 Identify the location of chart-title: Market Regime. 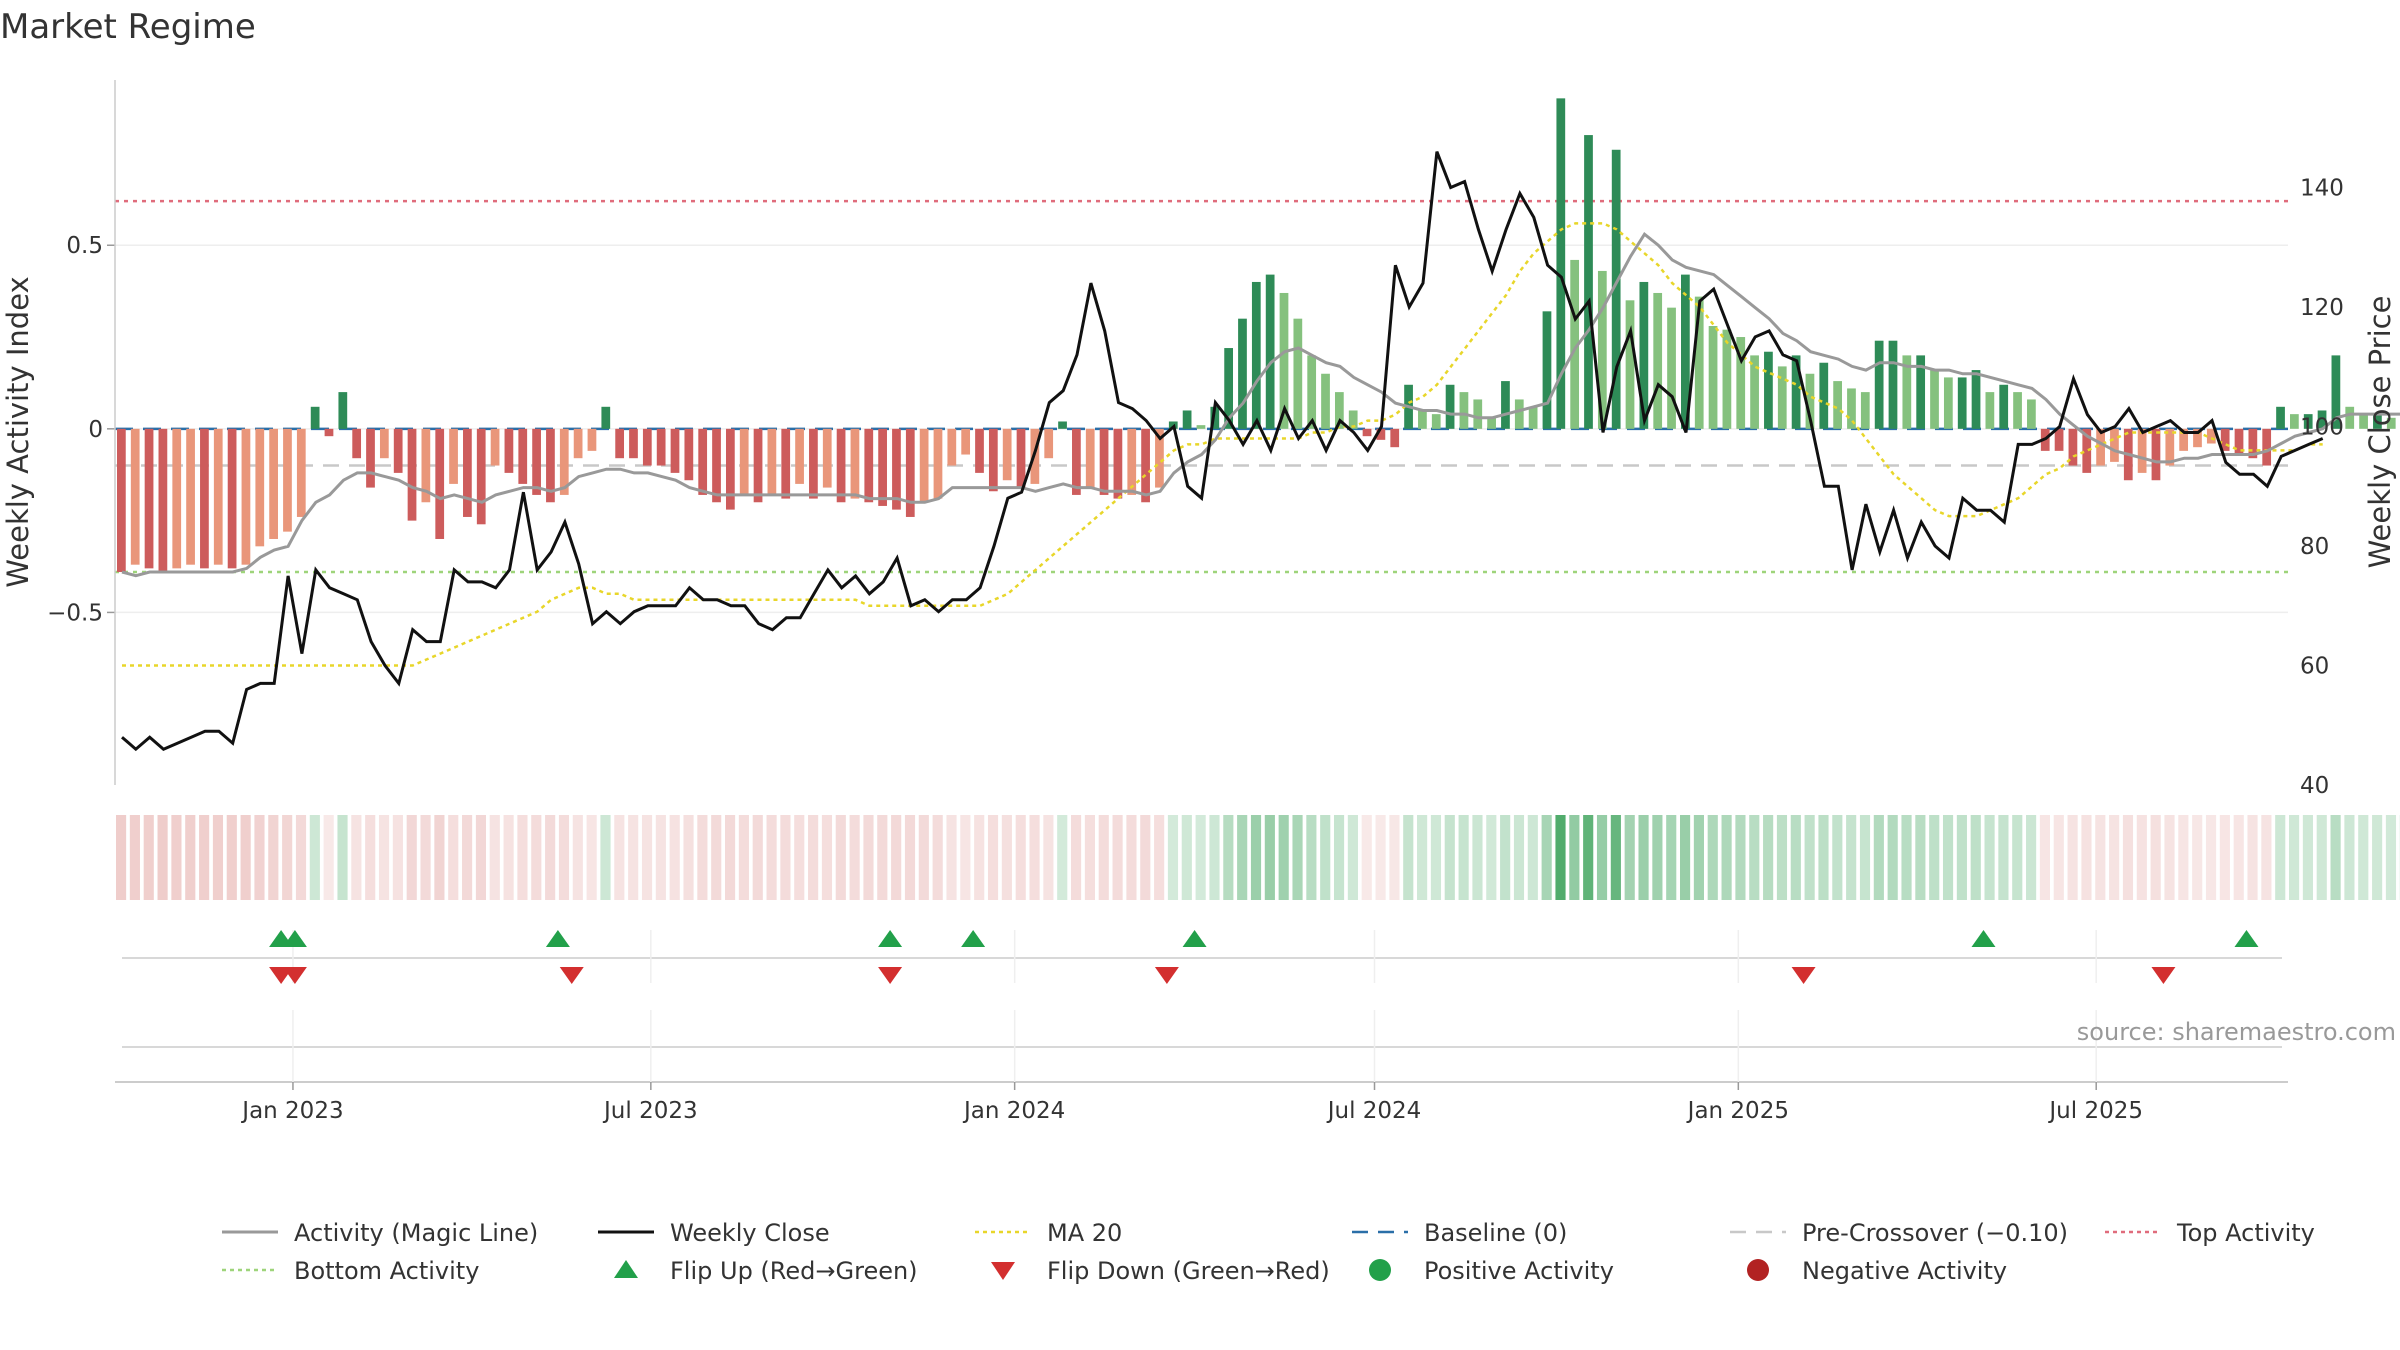
(128, 27).